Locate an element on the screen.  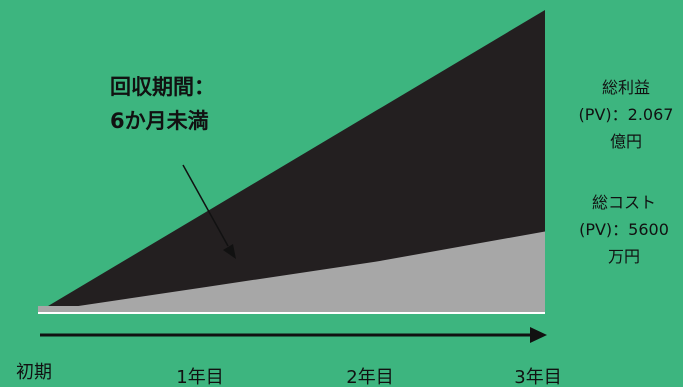
payback-callout: 回収期間： 6か月未満 is located at coordinates (162, 104).